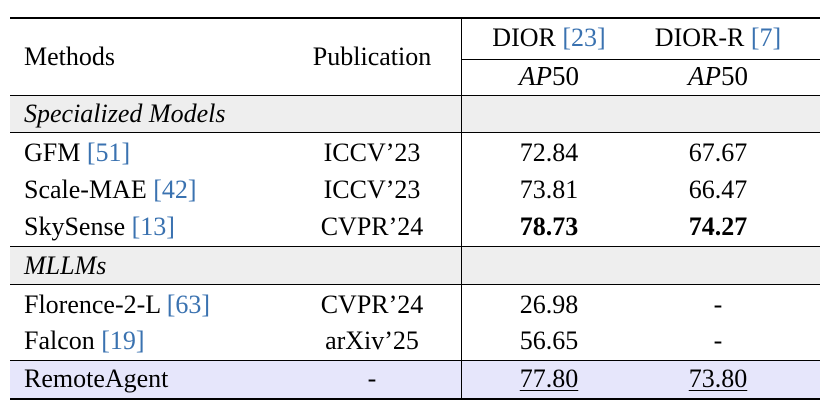  What do you see at coordinates (584, 37) in the screenshot?
I see `header-dior-citation: [23]` at bounding box center [584, 37].